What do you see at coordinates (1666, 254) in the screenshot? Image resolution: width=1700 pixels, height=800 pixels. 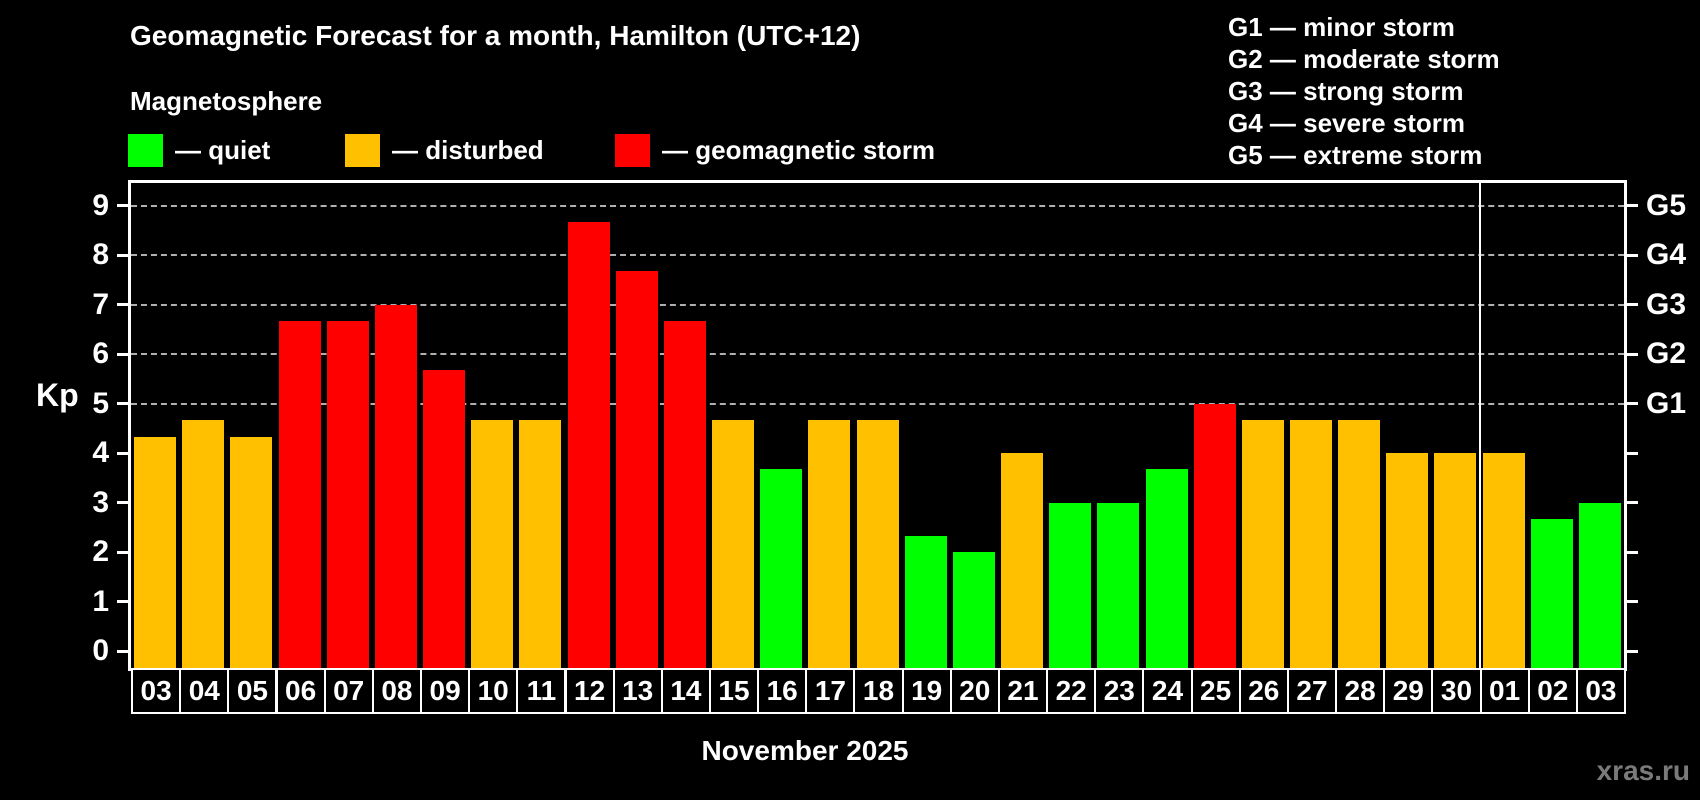 I see `g-level-label: G4` at bounding box center [1666, 254].